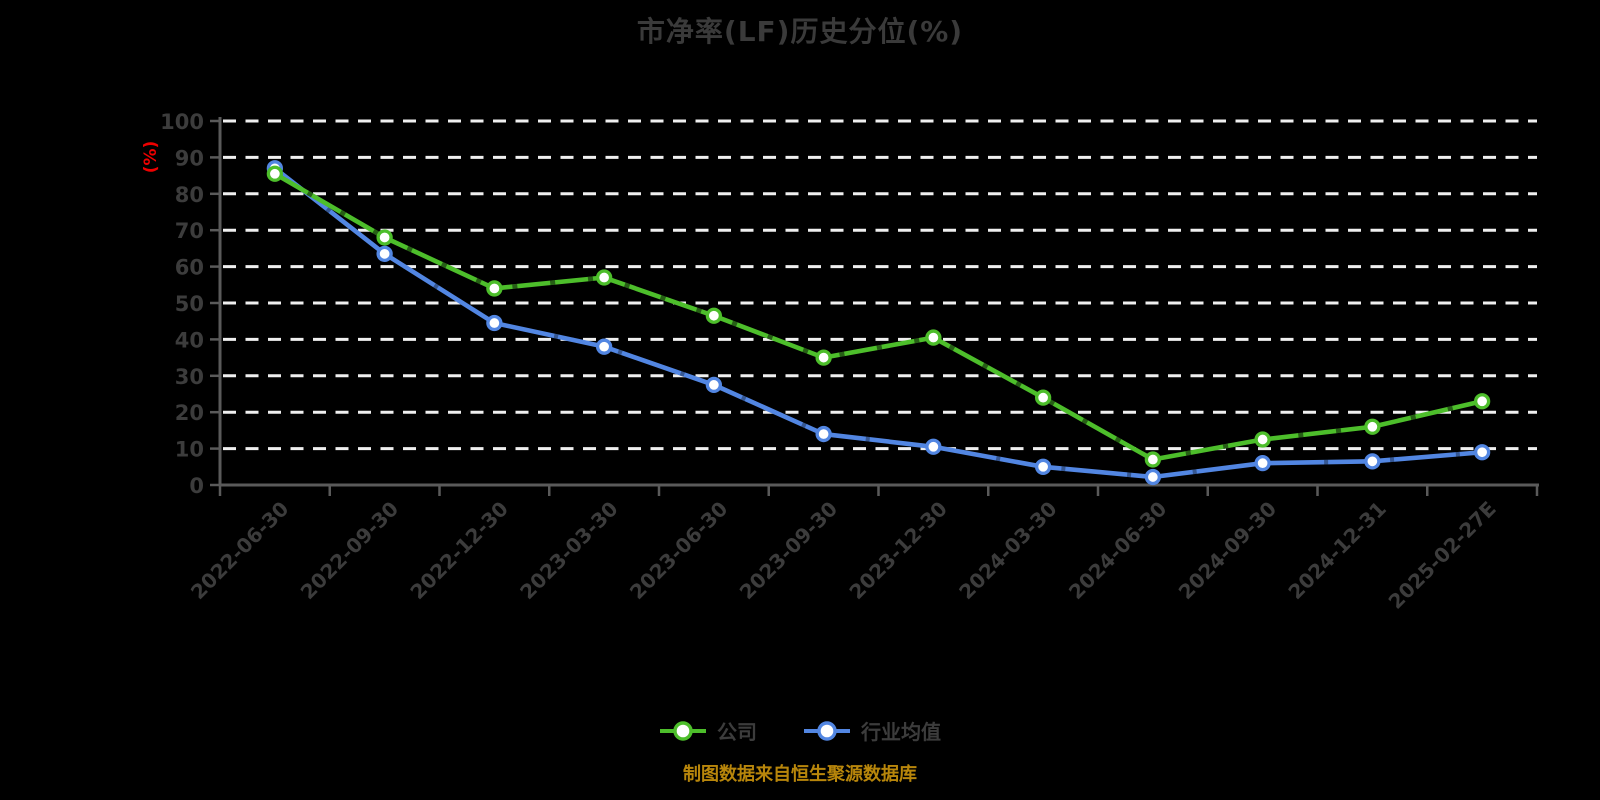  I want to click on legend-item-industry-average: 行业均值, so click(872, 730).